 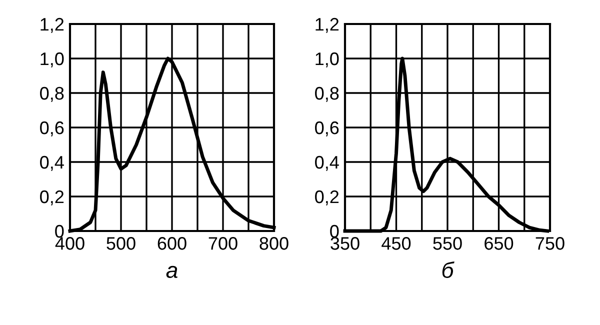 What do you see at coordinates (121, 243) in the screenshot?
I see `x-tick-label: 500` at bounding box center [121, 243].